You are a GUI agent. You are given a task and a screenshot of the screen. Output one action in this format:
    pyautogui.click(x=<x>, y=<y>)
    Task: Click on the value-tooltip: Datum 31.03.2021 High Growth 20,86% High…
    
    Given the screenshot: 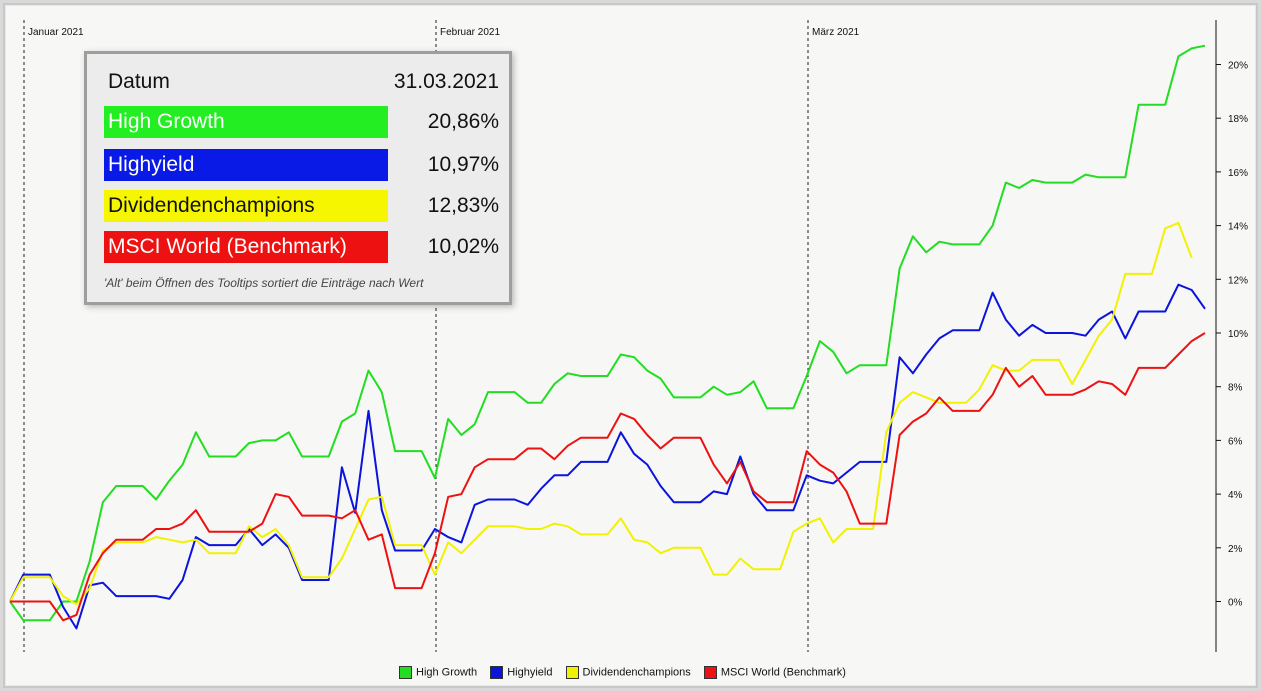 What is the action you would take?
    pyautogui.click(x=298, y=178)
    